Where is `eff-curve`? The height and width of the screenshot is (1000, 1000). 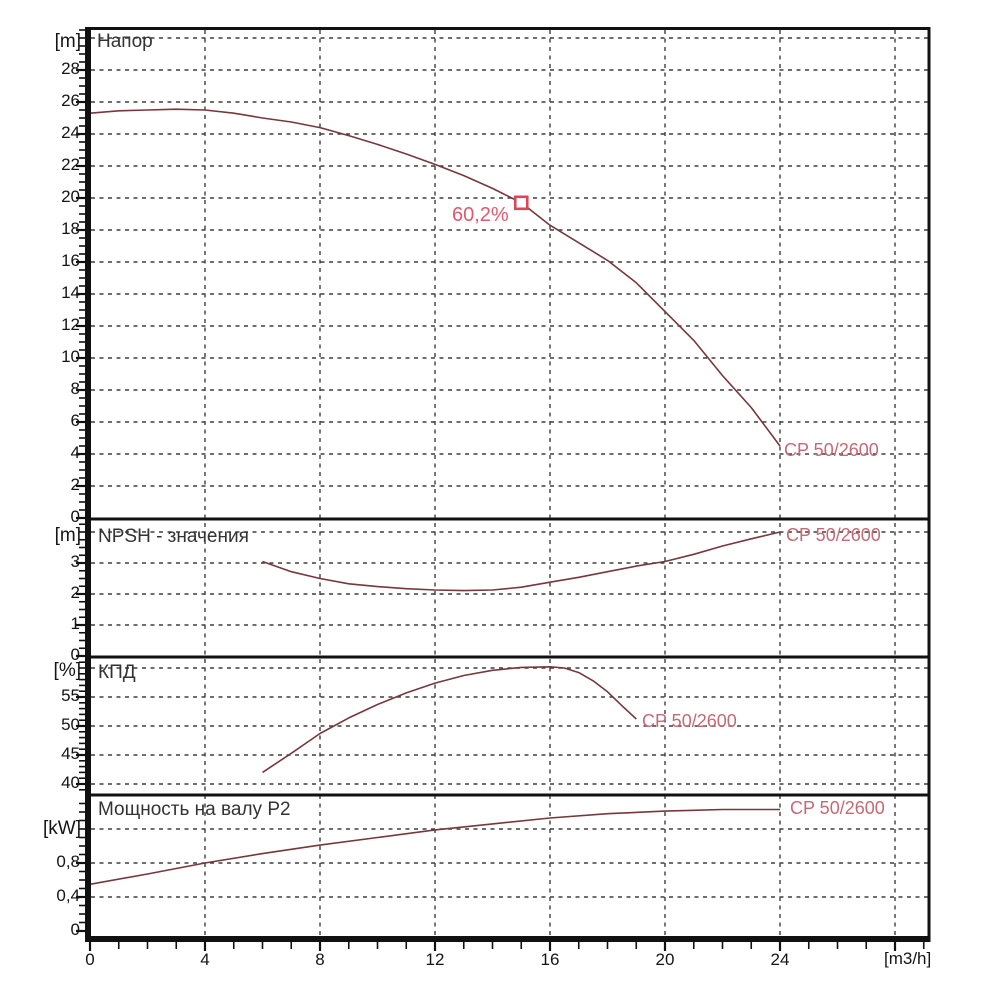 eff-curve is located at coordinates (449, 719).